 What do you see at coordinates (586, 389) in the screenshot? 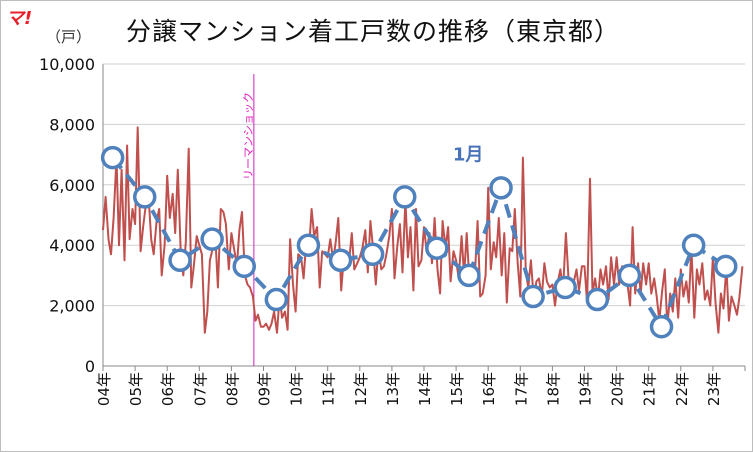
I see `x-tick-label: 19年` at bounding box center [586, 389].